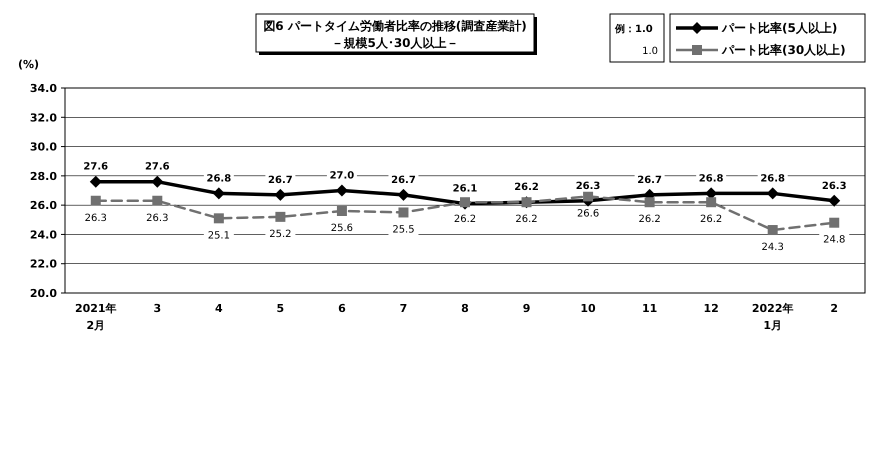  What do you see at coordinates (465, 308) in the screenshot?
I see `x-tick-label: 8` at bounding box center [465, 308].